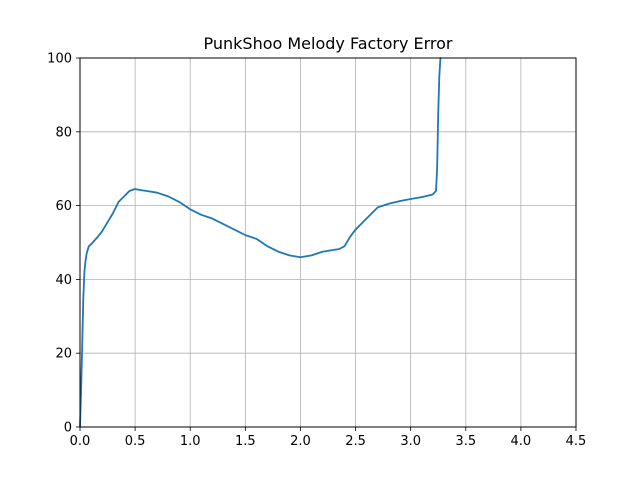 The image size is (640, 480). Describe the element at coordinates (190, 441) in the screenshot. I see `x-tick-label: 1.0` at that location.